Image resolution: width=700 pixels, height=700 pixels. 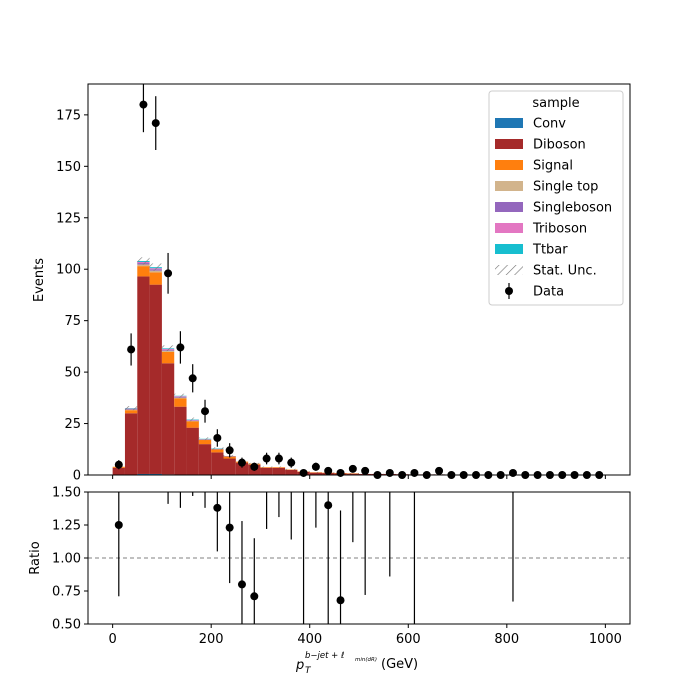 I want to click on x-tick-label: 400, so click(x=309, y=639).